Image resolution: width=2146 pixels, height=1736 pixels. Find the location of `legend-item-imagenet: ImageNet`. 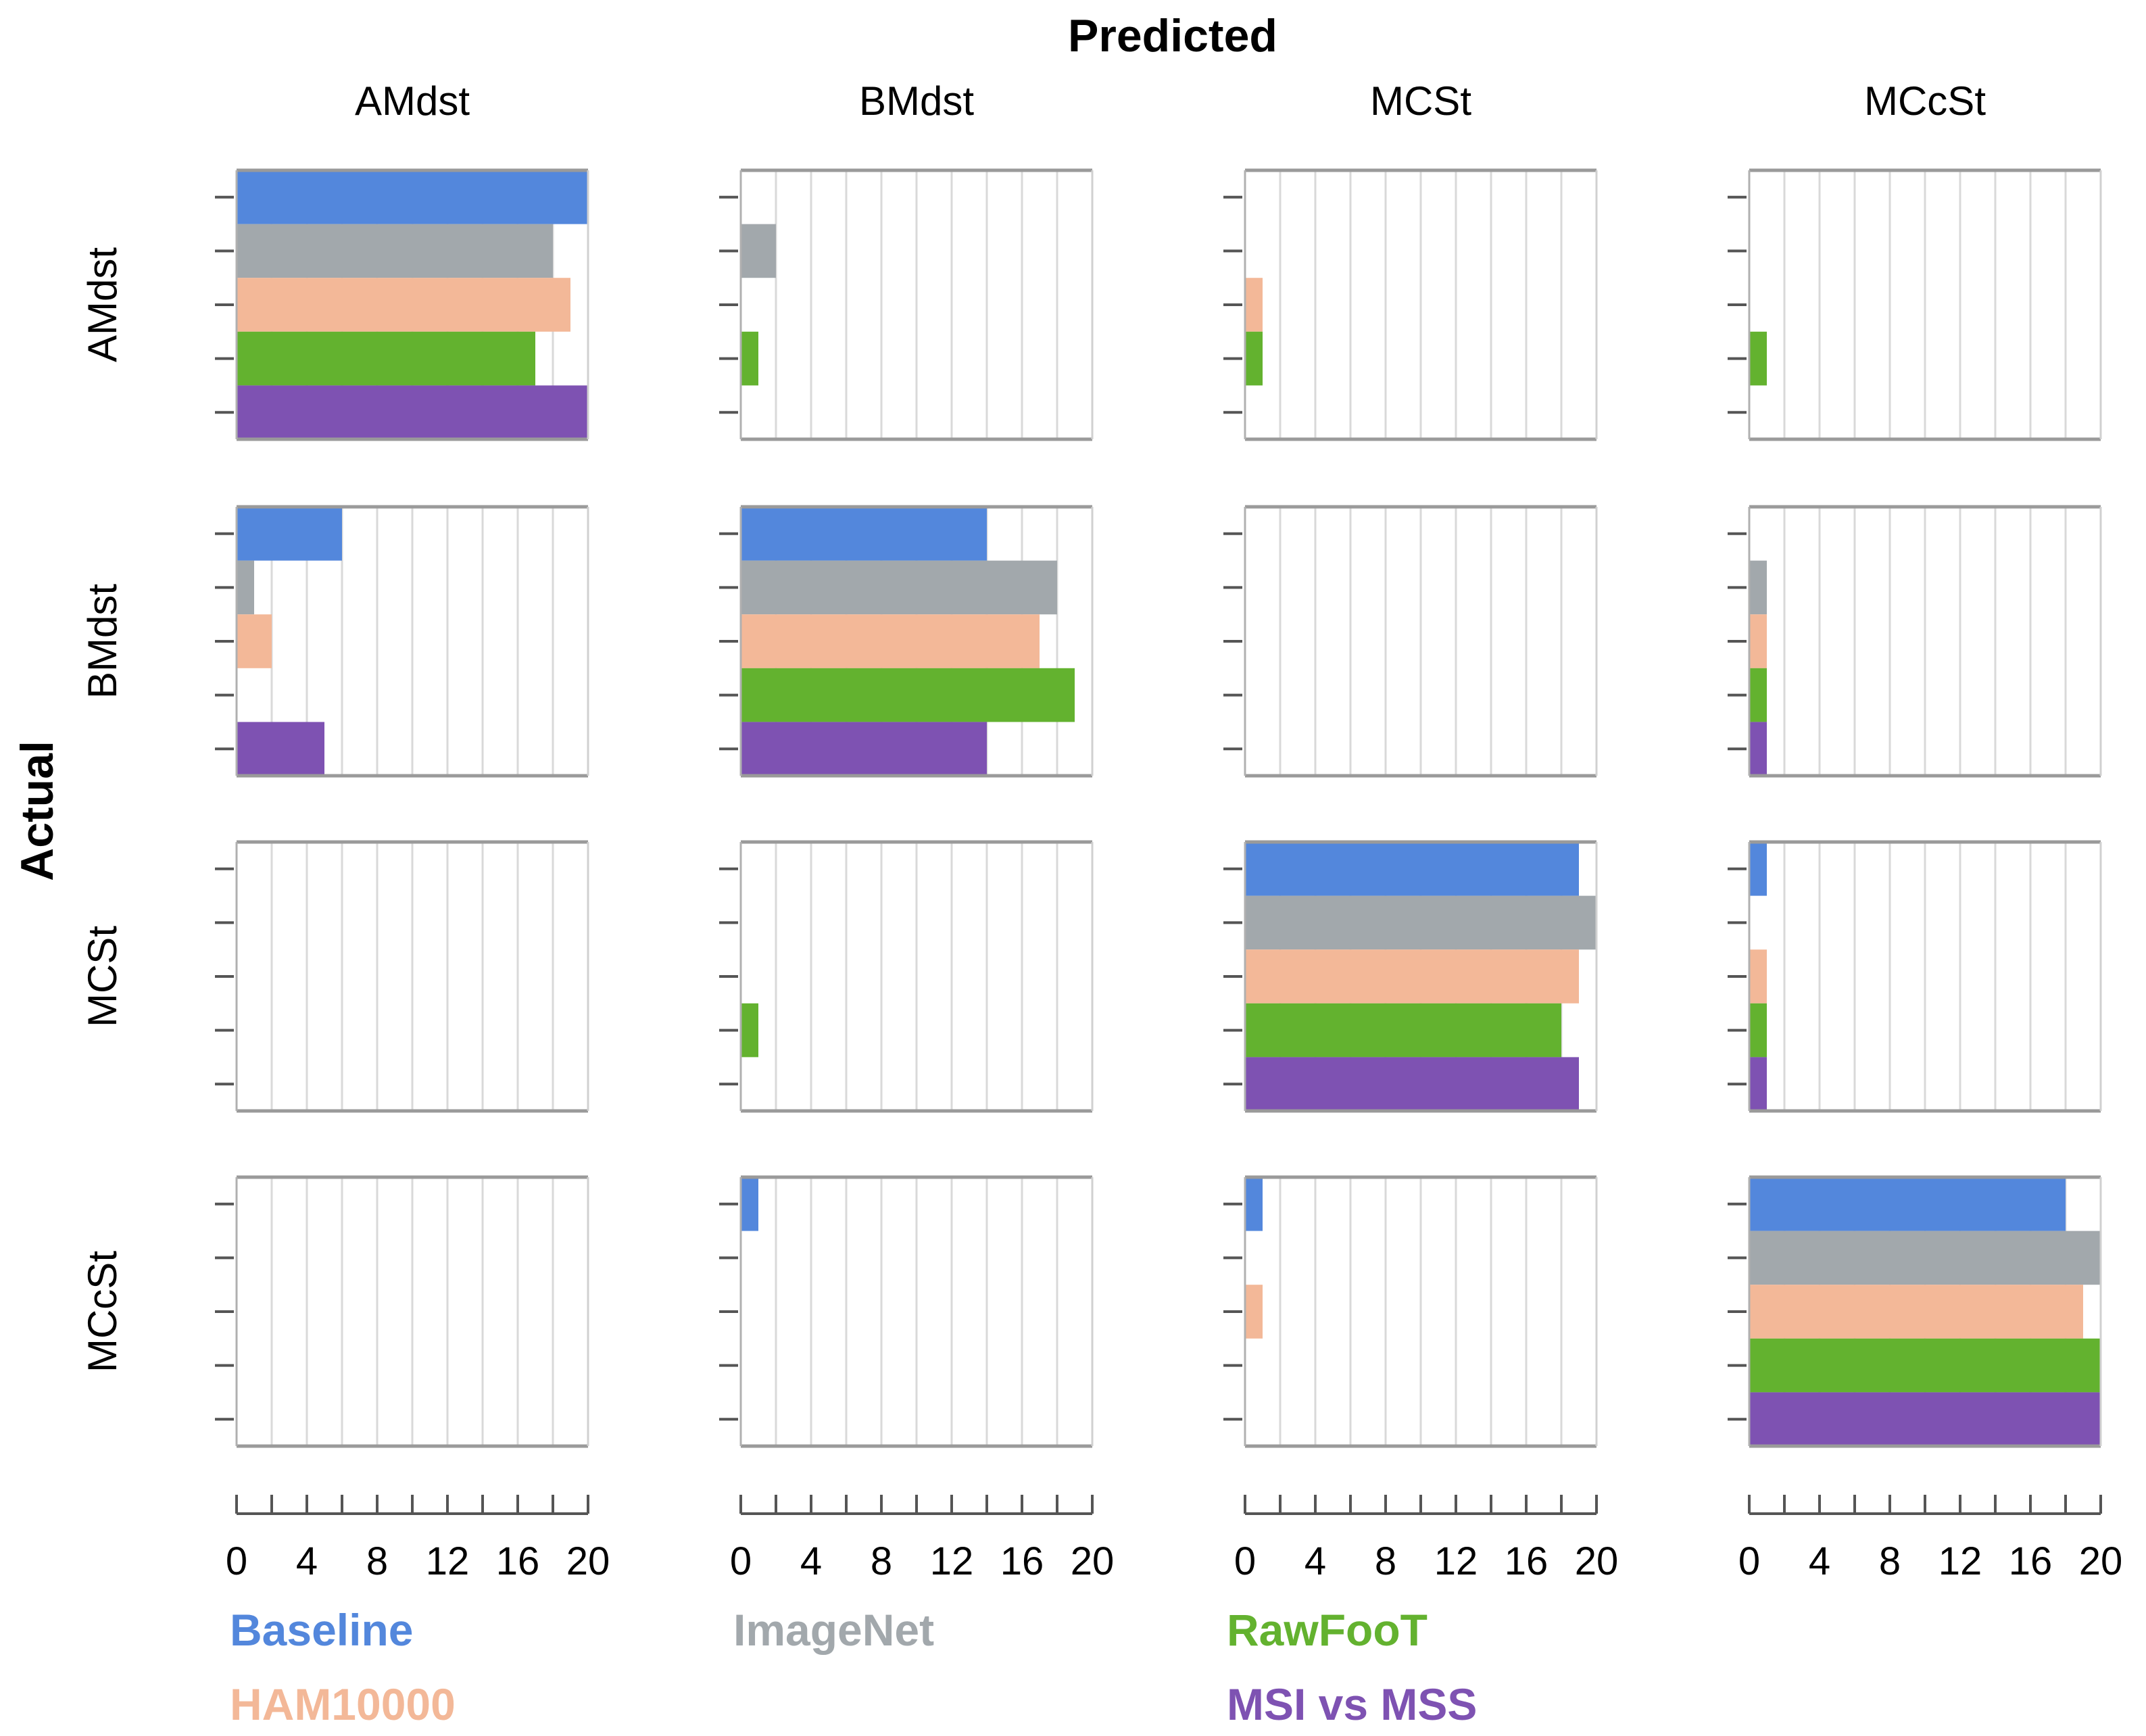

legend-item-imagenet: ImageNet is located at coordinates (833, 1630).